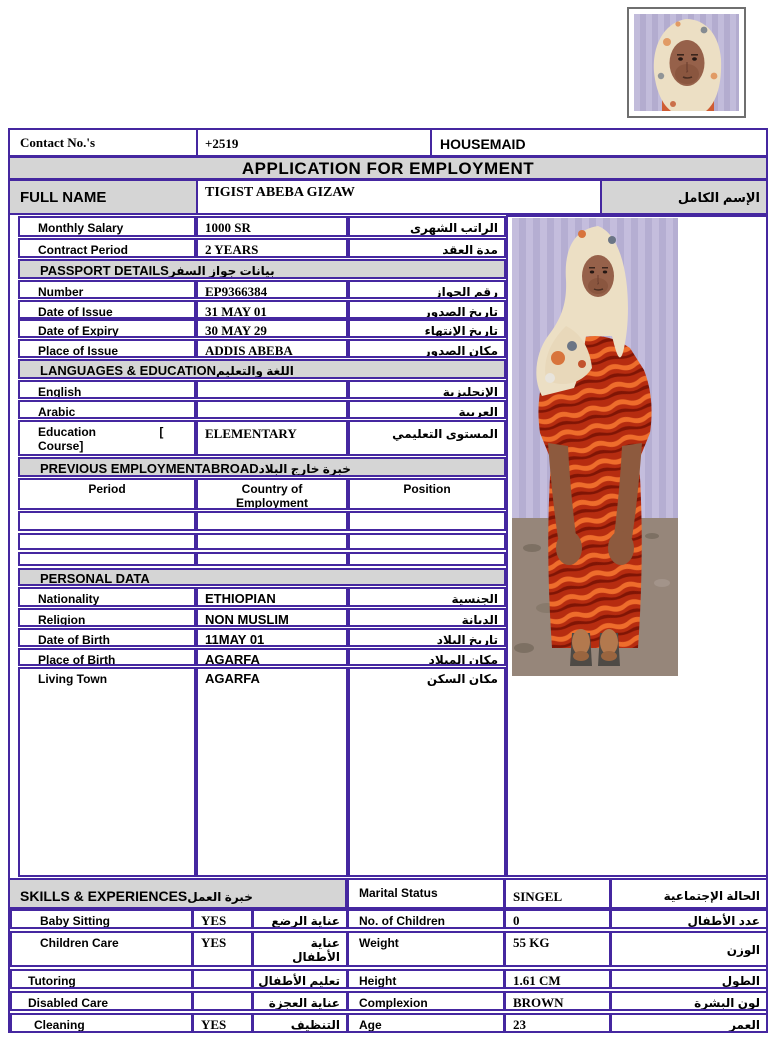 This screenshot has width=774, height=1039. What do you see at coordinates (427, 389) in the screenshot?
I see `english-arabic: الإنجليزية` at bounding box center [427, 389].